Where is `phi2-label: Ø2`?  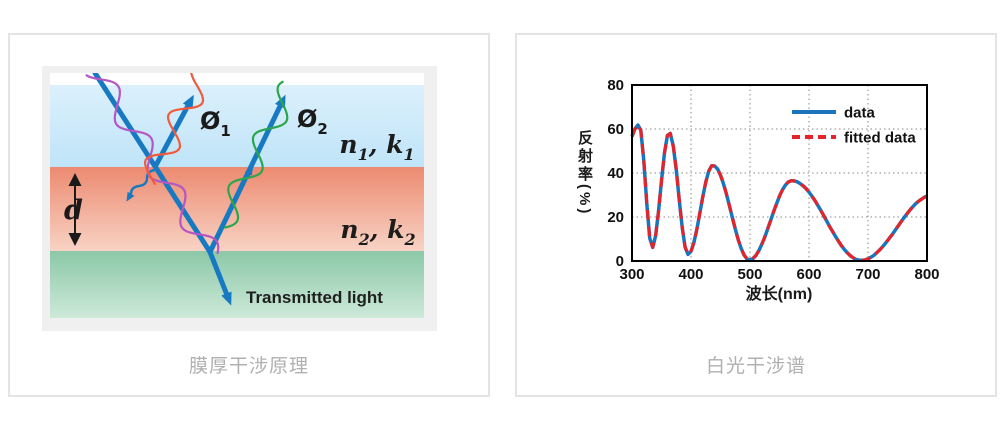
phi2-label: Ø2 is located at coordinates (312, 121).